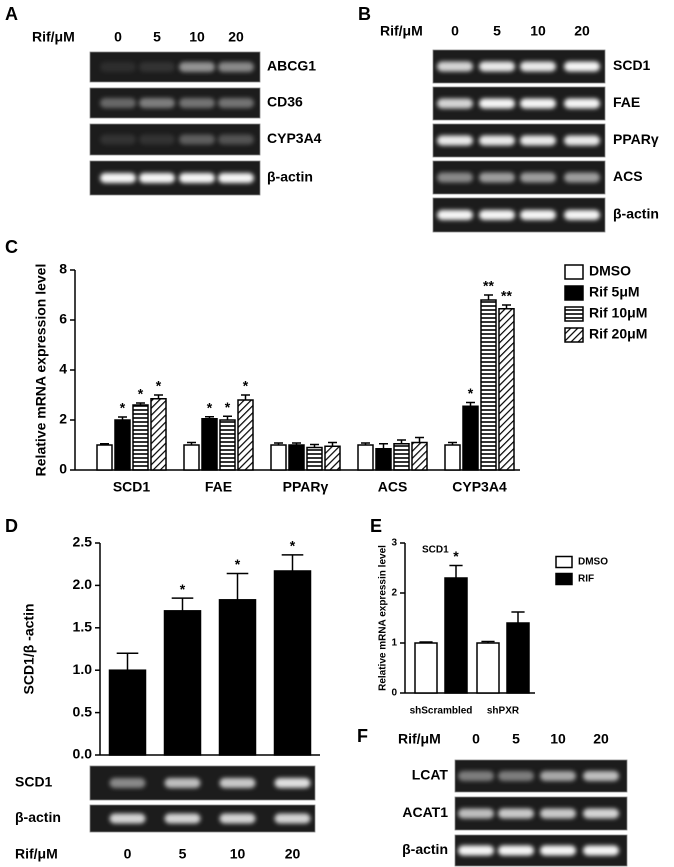 This screenshot has height=867, width=674. I want to click on blot-row-label: PPARγ, so click(636, 139).